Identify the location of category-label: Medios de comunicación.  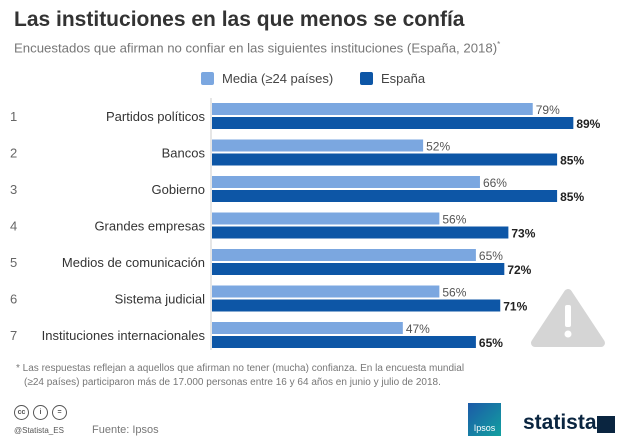
(133, 262).